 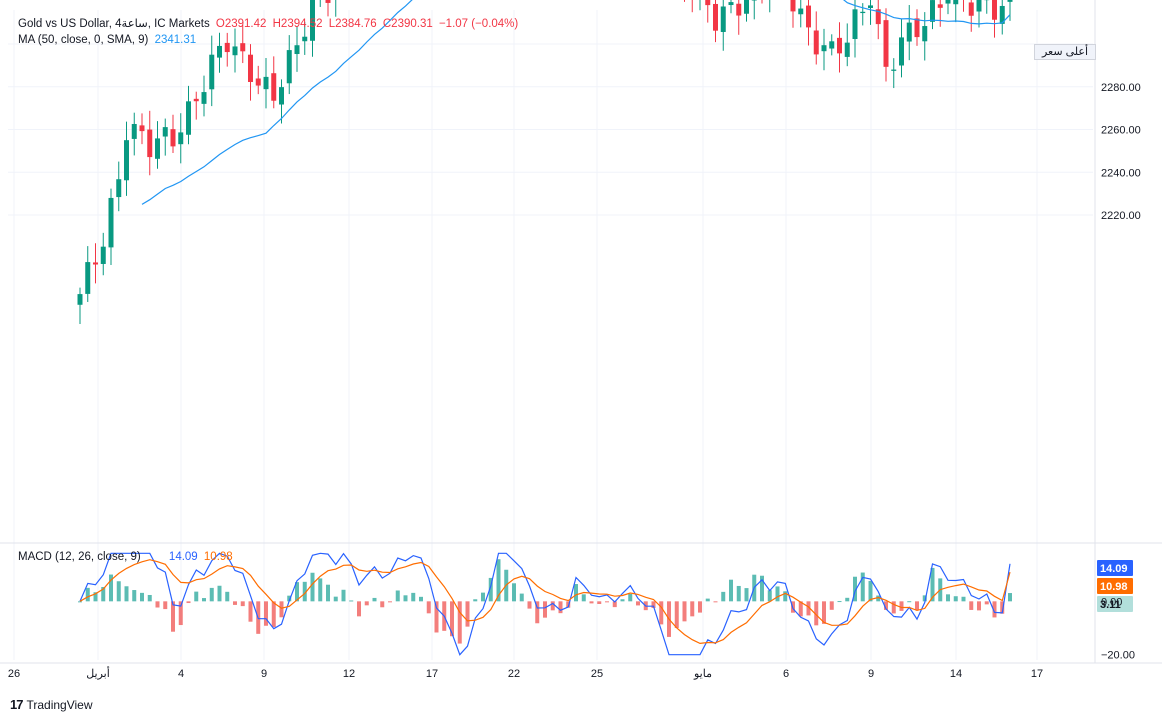 What do you see at coordinates (1111, 602) in the screenshot?
I see `macd-tick-label: 0.00` at bounding box center [1111, 602].